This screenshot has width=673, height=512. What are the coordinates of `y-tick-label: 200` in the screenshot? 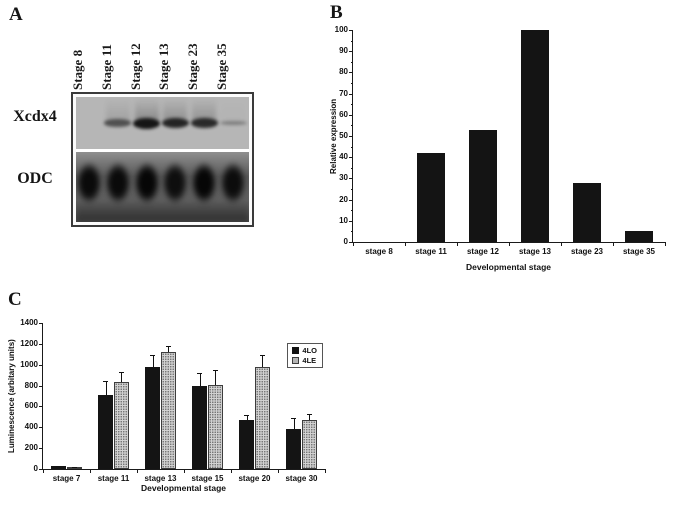 It's located at (31, 448).